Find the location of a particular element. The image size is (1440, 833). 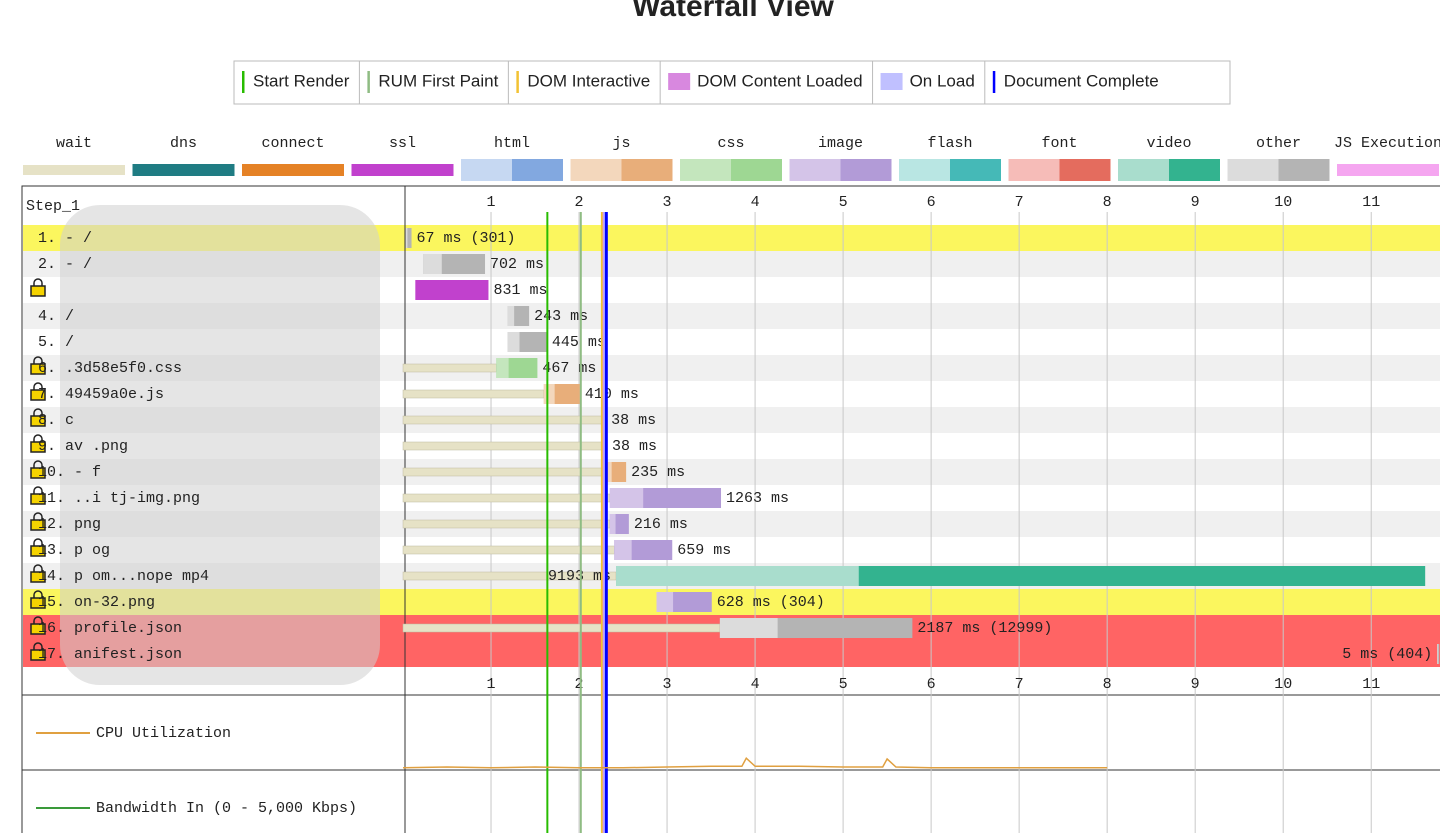

row-label: 13. p og is located at coordinates (74, 550).